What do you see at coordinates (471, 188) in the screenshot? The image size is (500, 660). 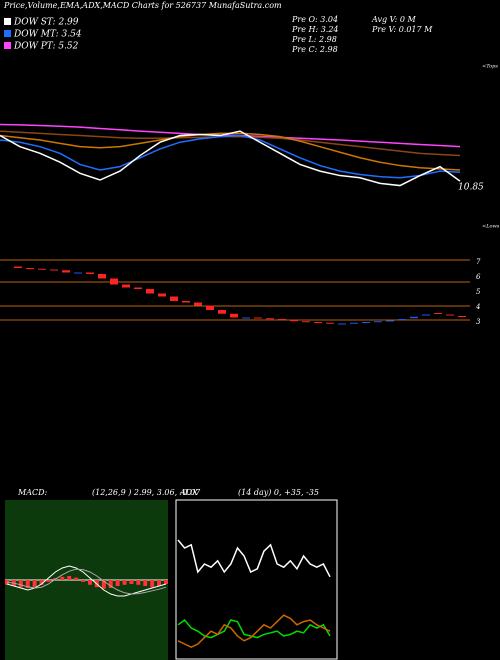 I see `price-label: 10.85` at bounding box center [471, 188].